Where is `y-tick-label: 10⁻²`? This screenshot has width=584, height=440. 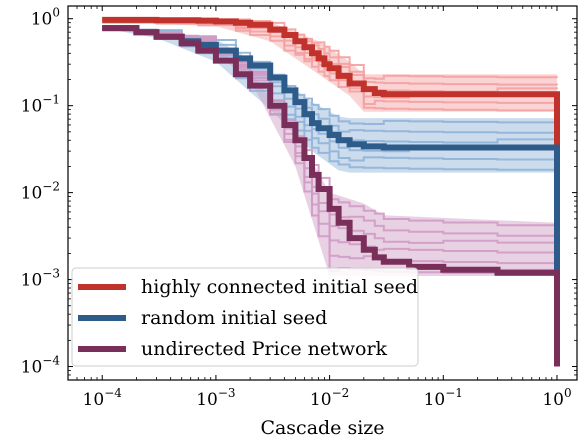 y-tick-label: 10⁻² is located at coordinates (40, 192).